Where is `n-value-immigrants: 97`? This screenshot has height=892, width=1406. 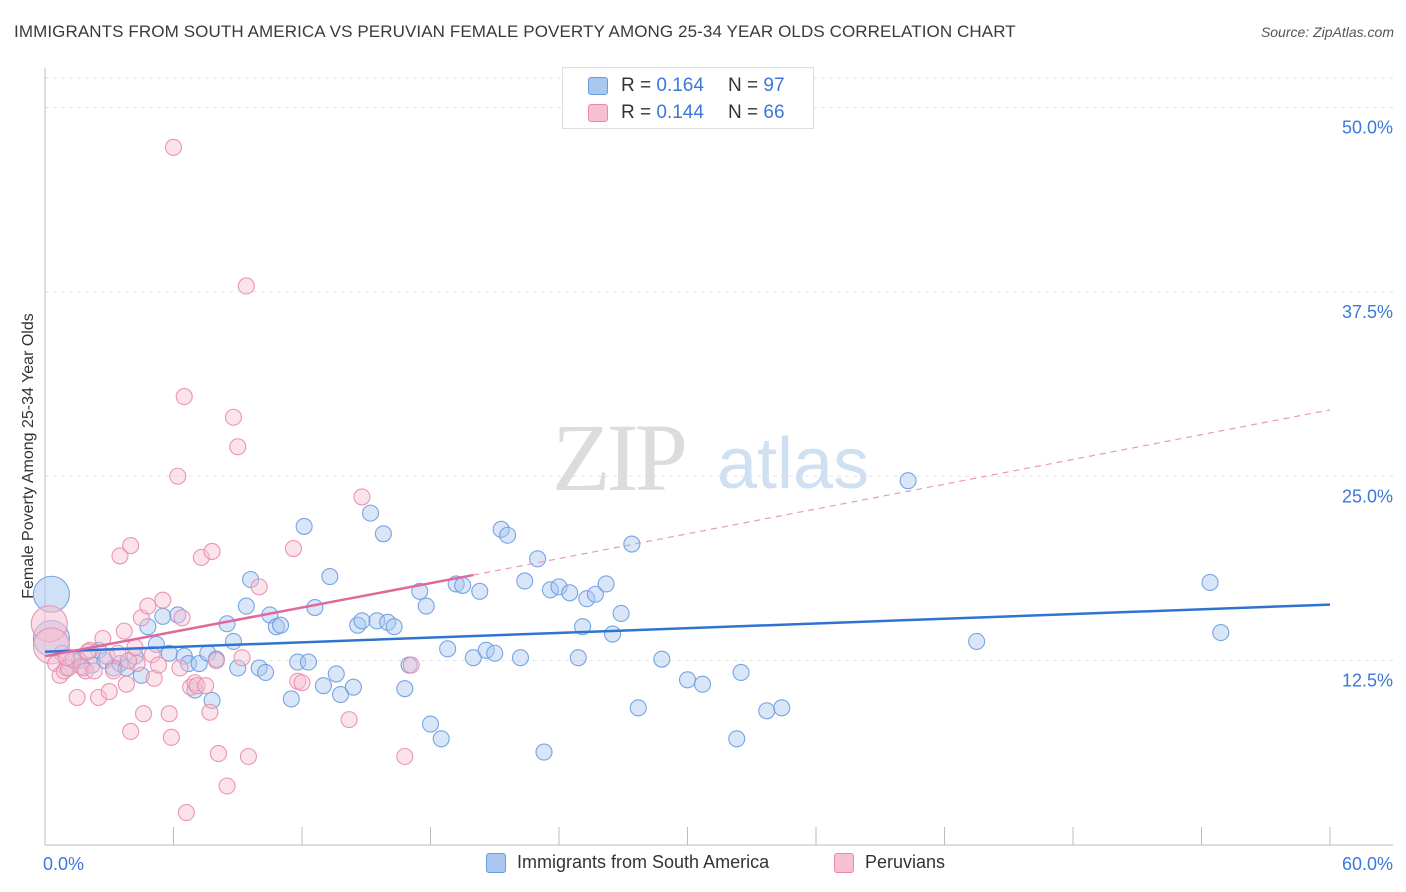
n-value-immigrants: 97 is located at coordinates (774, 85).